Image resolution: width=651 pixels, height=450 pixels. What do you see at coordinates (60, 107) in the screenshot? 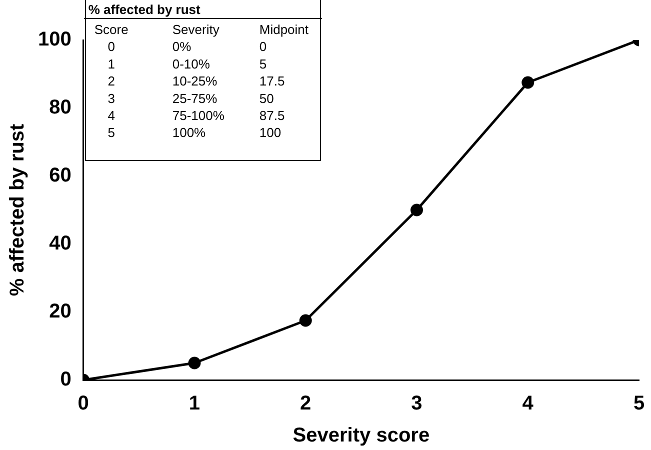
I see `y-tick-label: 80` at bounding box center [60, 107].